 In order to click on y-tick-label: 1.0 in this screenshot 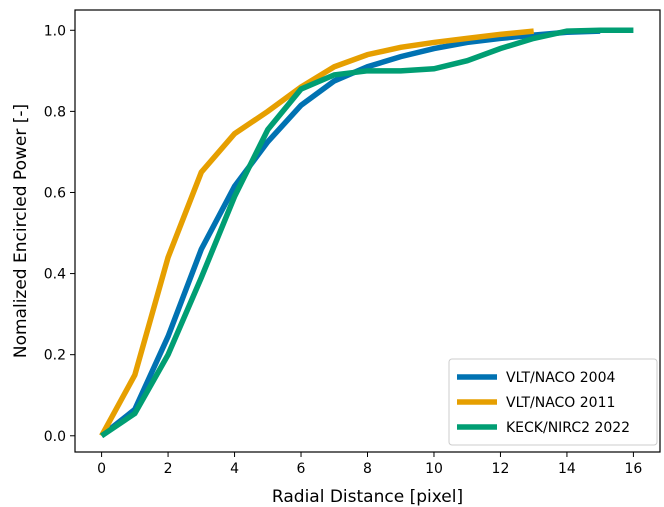, I will do `click(55, 31)`.